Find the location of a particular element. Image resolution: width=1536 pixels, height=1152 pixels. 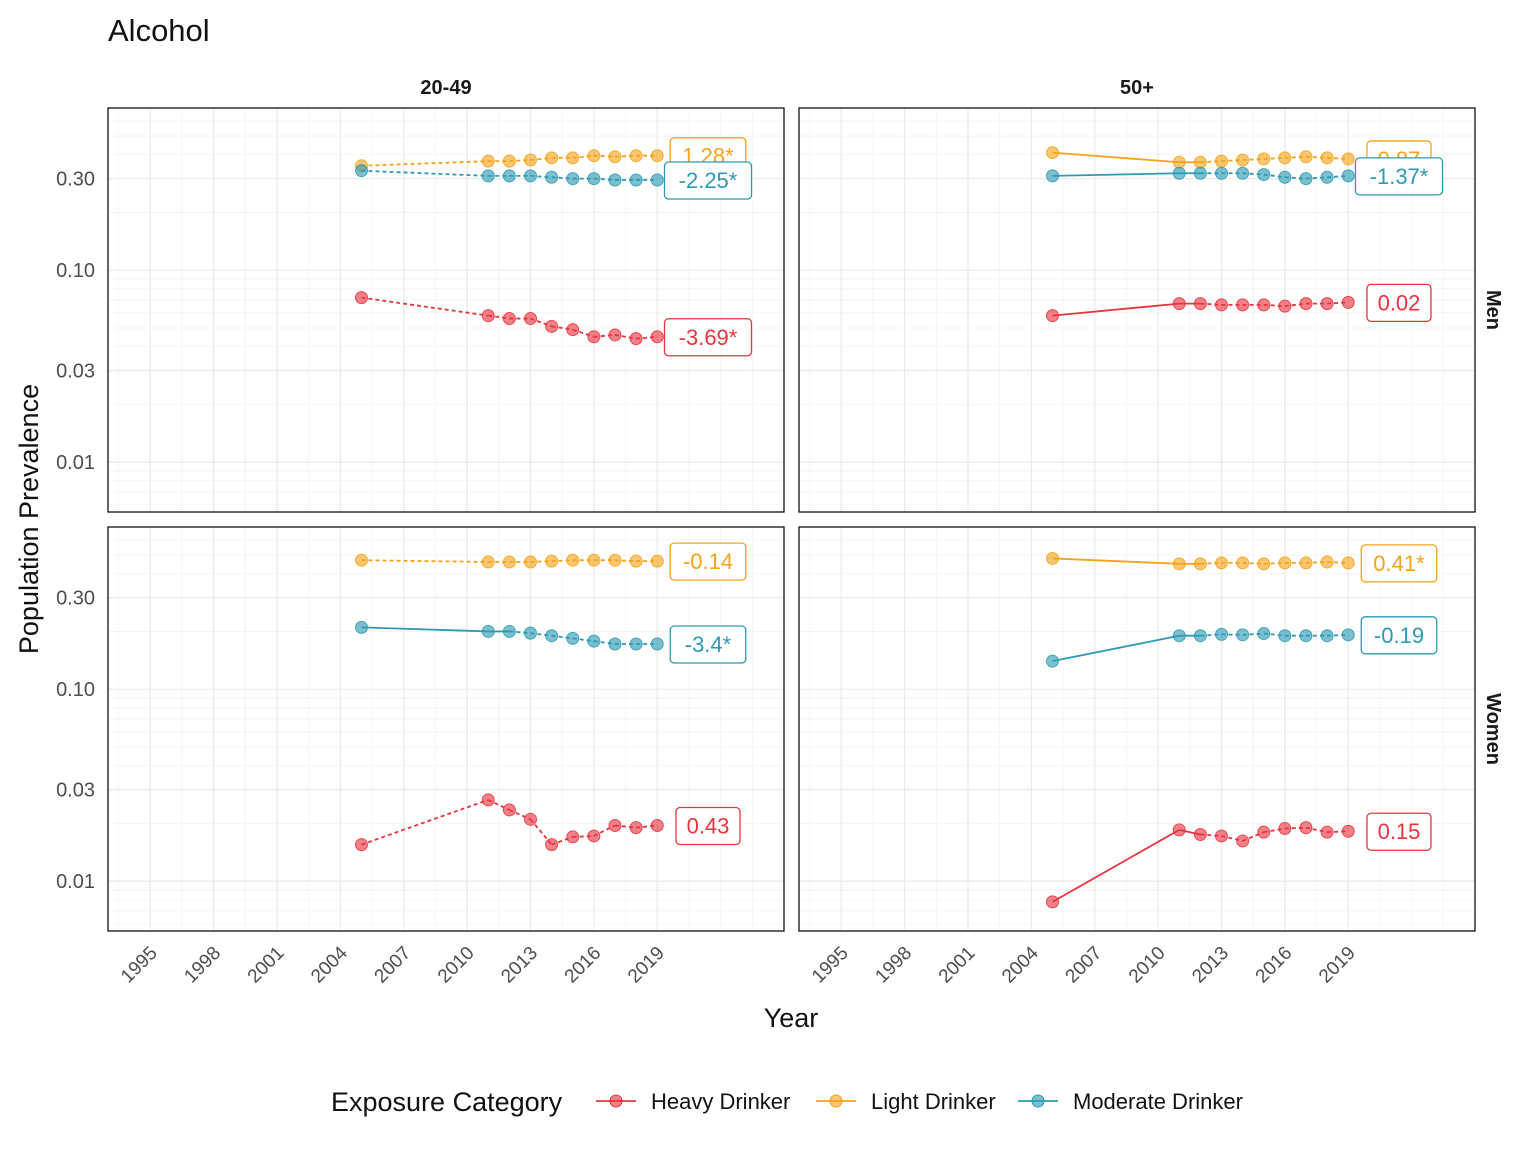

x-tick-label: 1998 is located at coordinates (202, 965).